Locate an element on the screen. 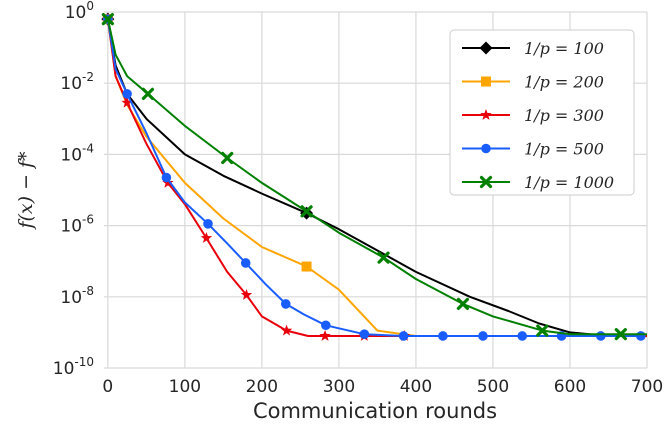 This screenshot has width=667, height=428. y-tick-label: 10⁰ is located at coordinates (79, 11).